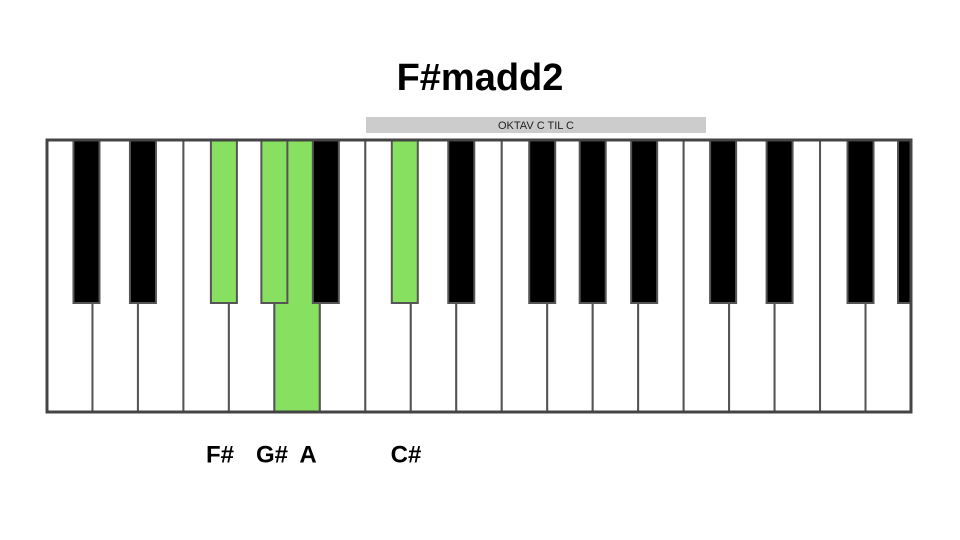 This screenshot has height=540, width=960. I want to click on octave-label: OKTAV C TIL C, so click(536, 126).